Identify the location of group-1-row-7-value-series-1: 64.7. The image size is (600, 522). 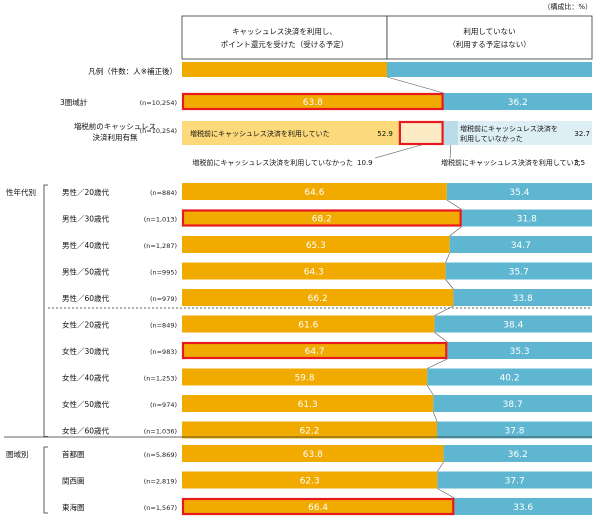
(315, 352).